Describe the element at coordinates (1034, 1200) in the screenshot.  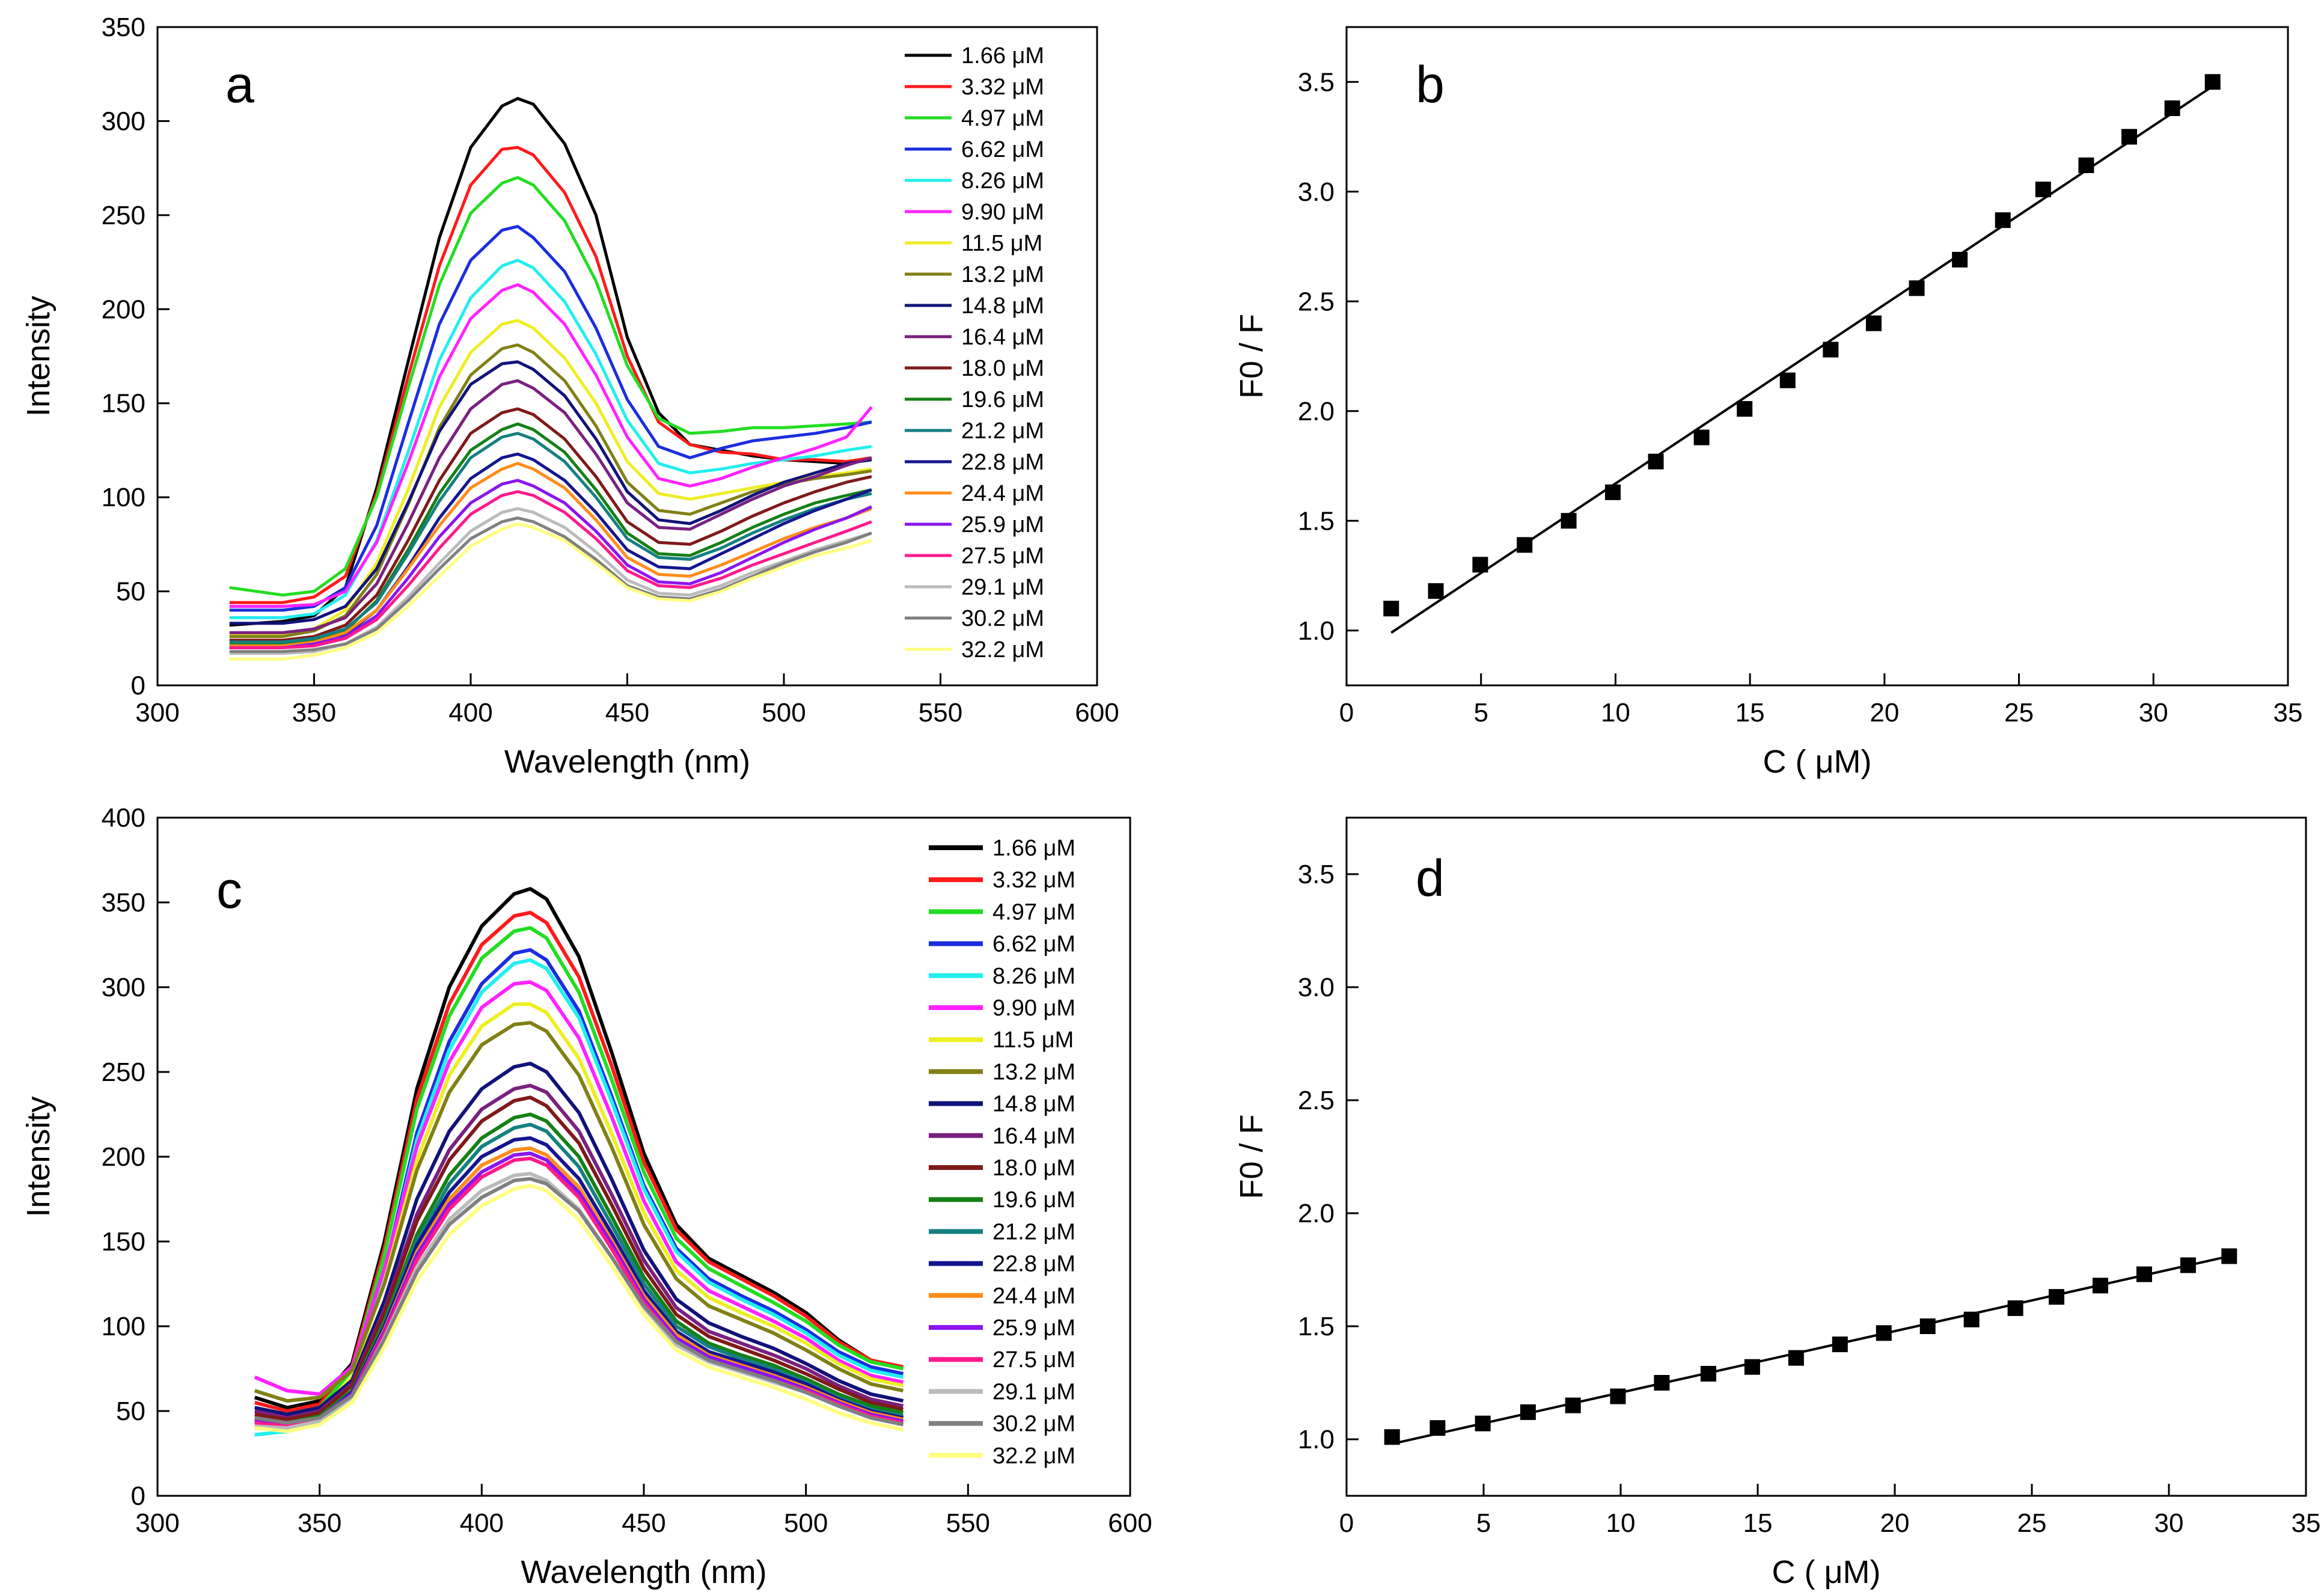
I see `legend-entry: 19.6 μM` at that location.